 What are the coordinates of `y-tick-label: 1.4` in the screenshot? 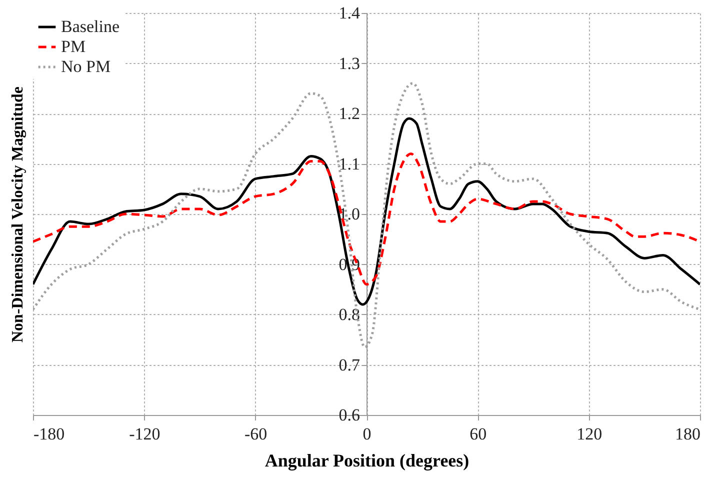 It's located at (349, 13).